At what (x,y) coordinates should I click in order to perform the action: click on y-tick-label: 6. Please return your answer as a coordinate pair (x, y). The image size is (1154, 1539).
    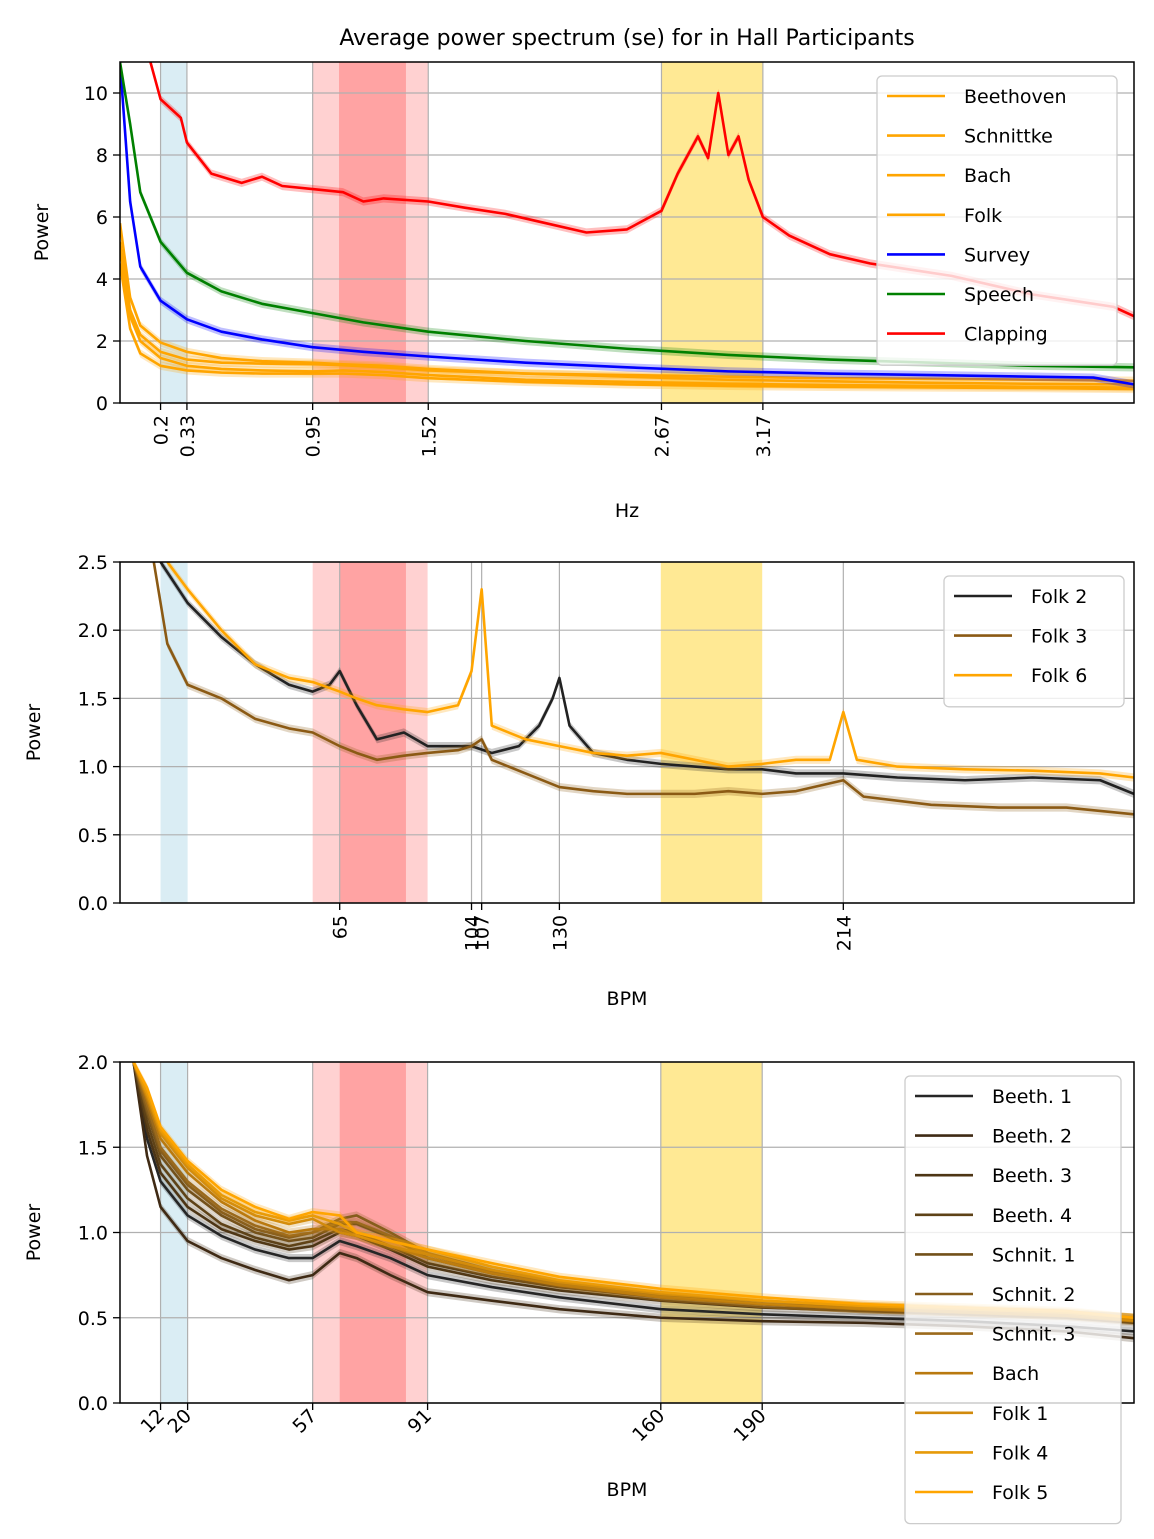
    Looking at the image, I should click on (102, 218).